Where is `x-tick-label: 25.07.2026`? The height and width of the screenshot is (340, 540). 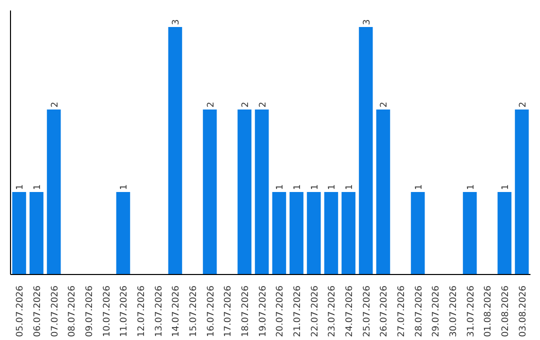 x-tick-label: 25.07.2026 is located at coordinates (367, 311).